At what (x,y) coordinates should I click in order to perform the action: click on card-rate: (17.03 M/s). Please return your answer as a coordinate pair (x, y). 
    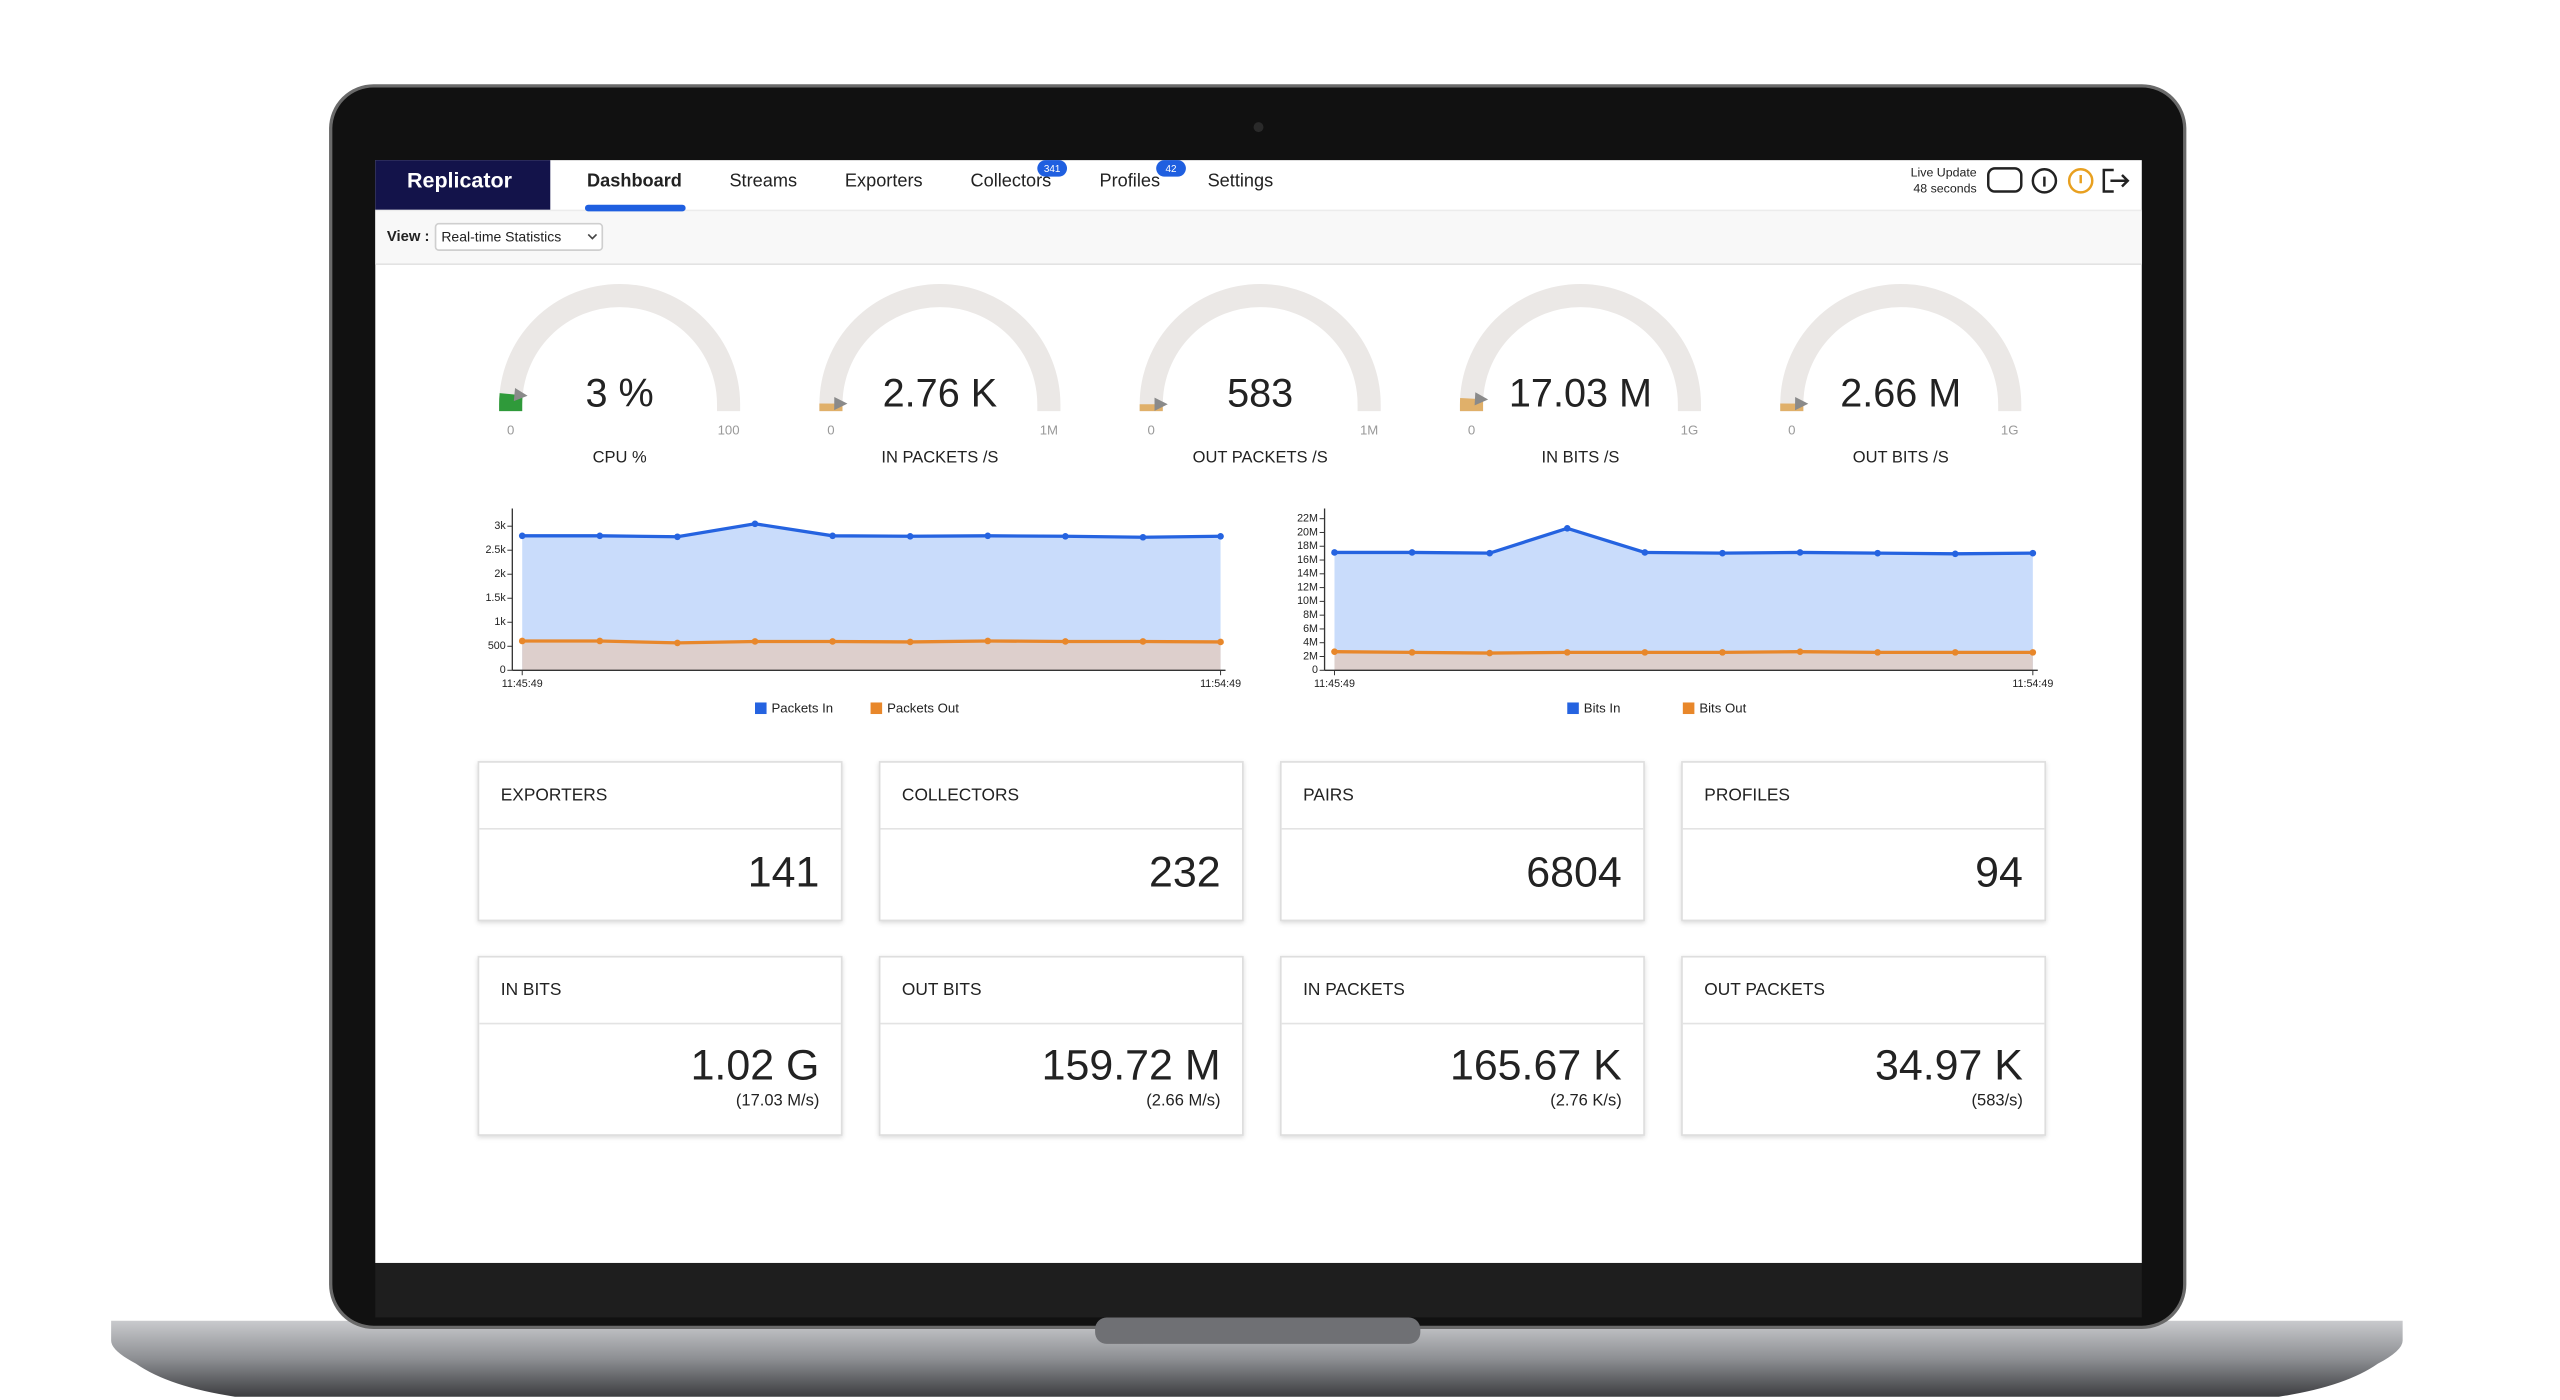
    Looking at the image, I should click on (777, 1101).